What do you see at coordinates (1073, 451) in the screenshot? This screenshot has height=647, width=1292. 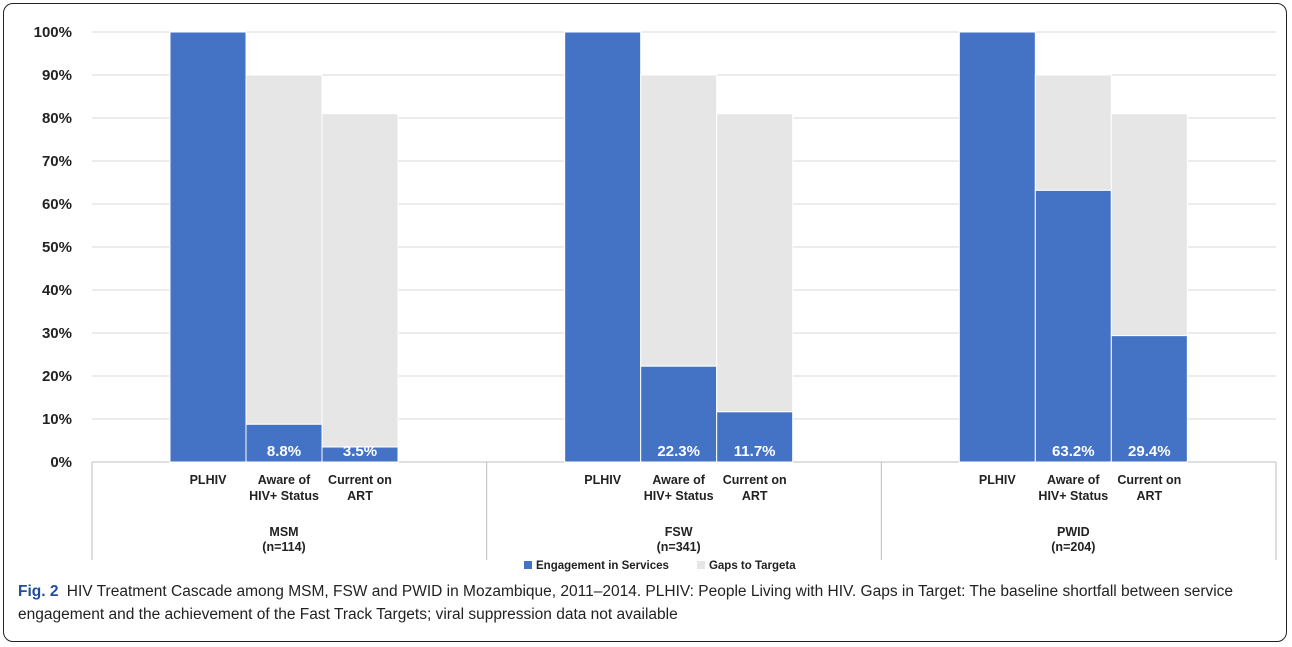 I see `data-label: 63.2%` at bounding box center [1073, 451].